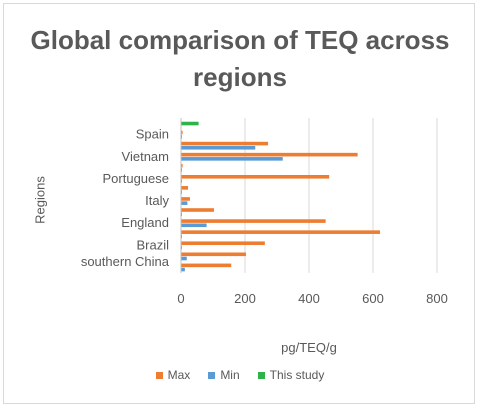  What do you see at coordinates (437, 298) in the screenshot?
I see `x-tick-label: 800` at bounding box center [437, 298].